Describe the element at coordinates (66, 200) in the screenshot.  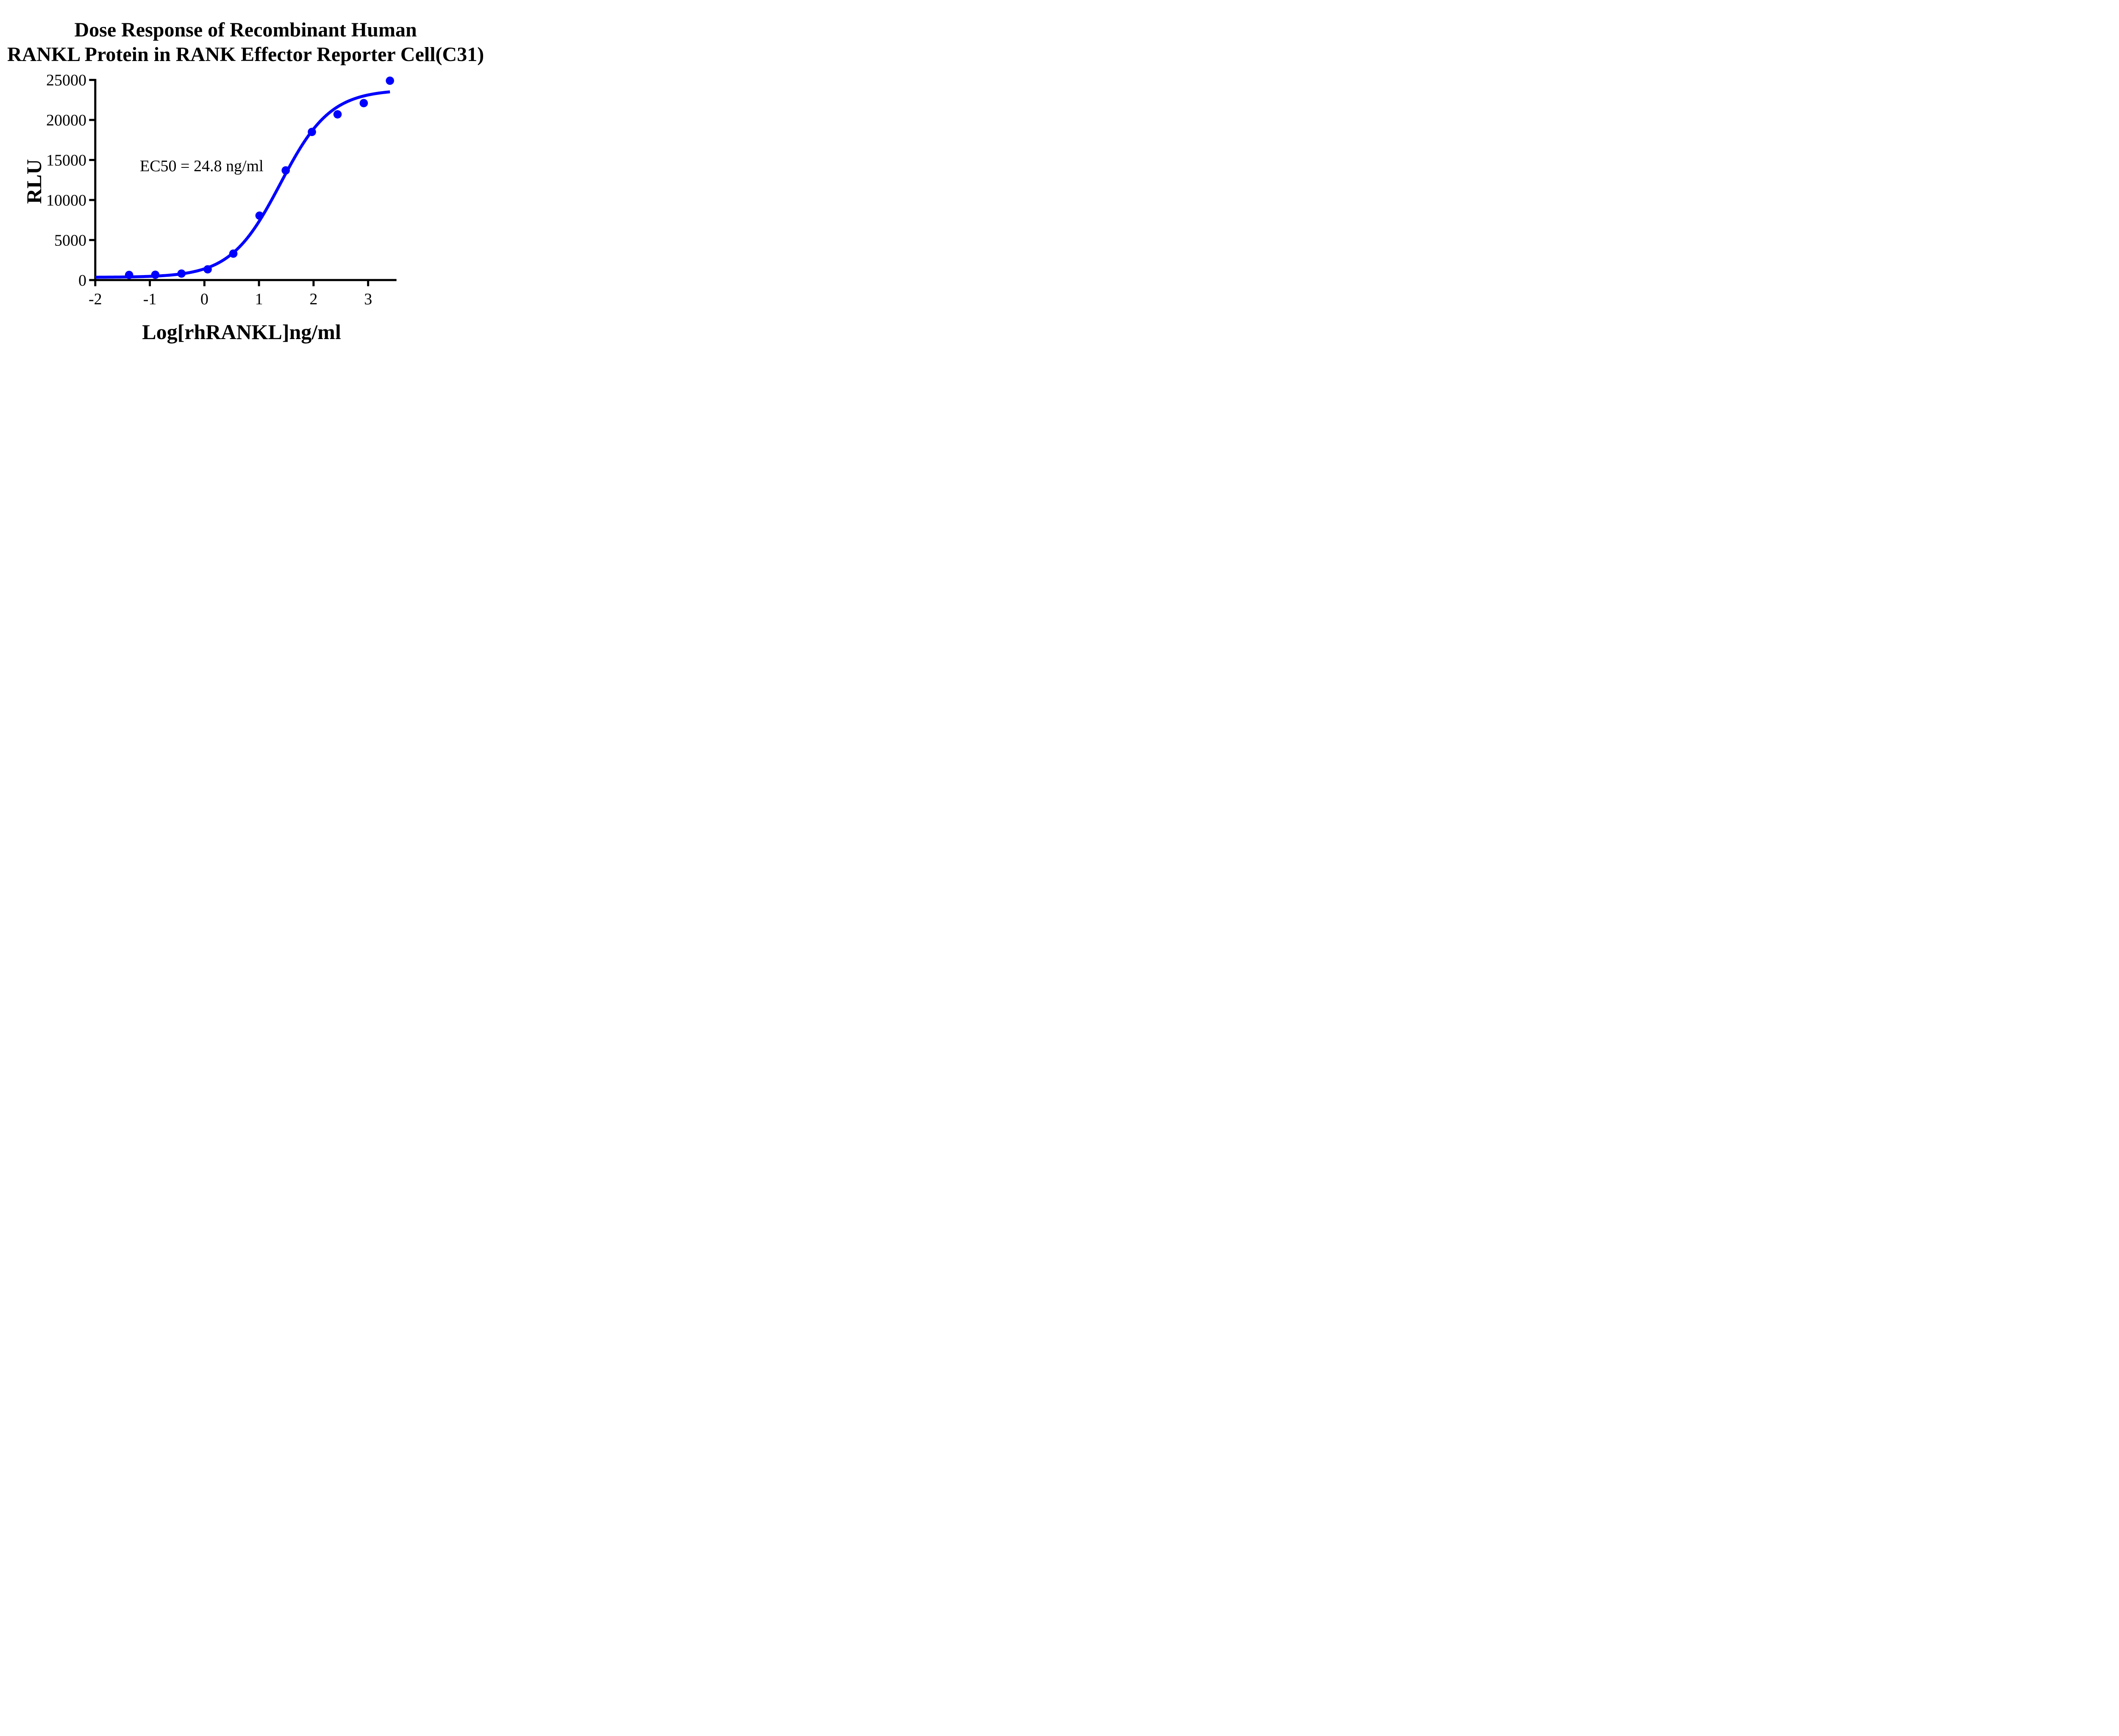
I see `y-tick-label-10000: 10000` at that location.